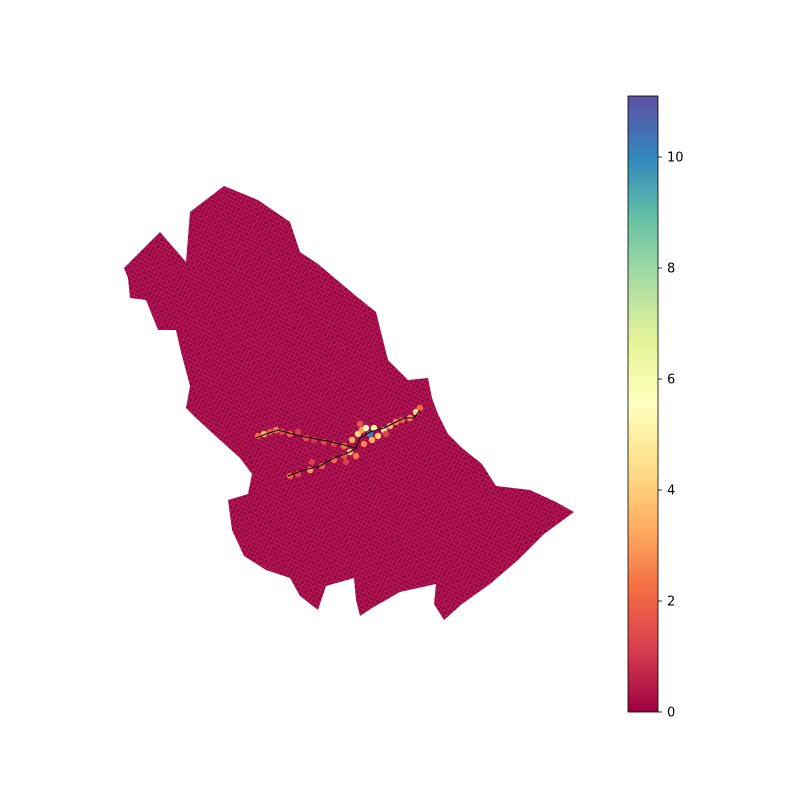 This screenshot has height=800, width=800. What do you see at coordinates (671, 713) in the screenshot?
I see `colorbar-tick-label: 0` at bounding box center [671, 713].